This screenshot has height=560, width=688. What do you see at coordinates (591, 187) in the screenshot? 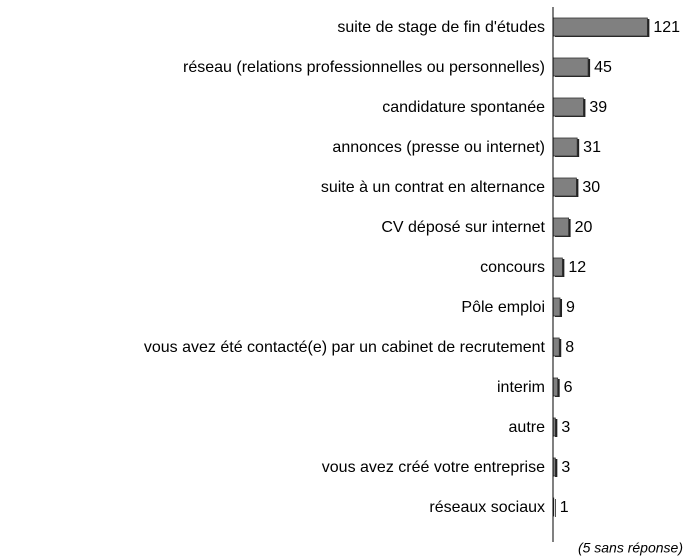
I see `value-label: 30` at bounding box center [591, 187].